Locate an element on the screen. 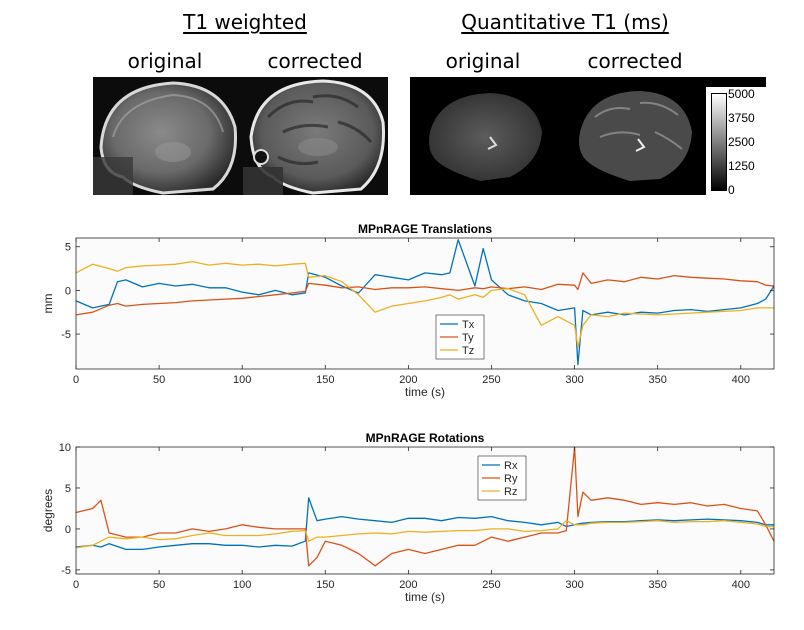  y-tick-label: 10 is located at coordinates (65, 448).